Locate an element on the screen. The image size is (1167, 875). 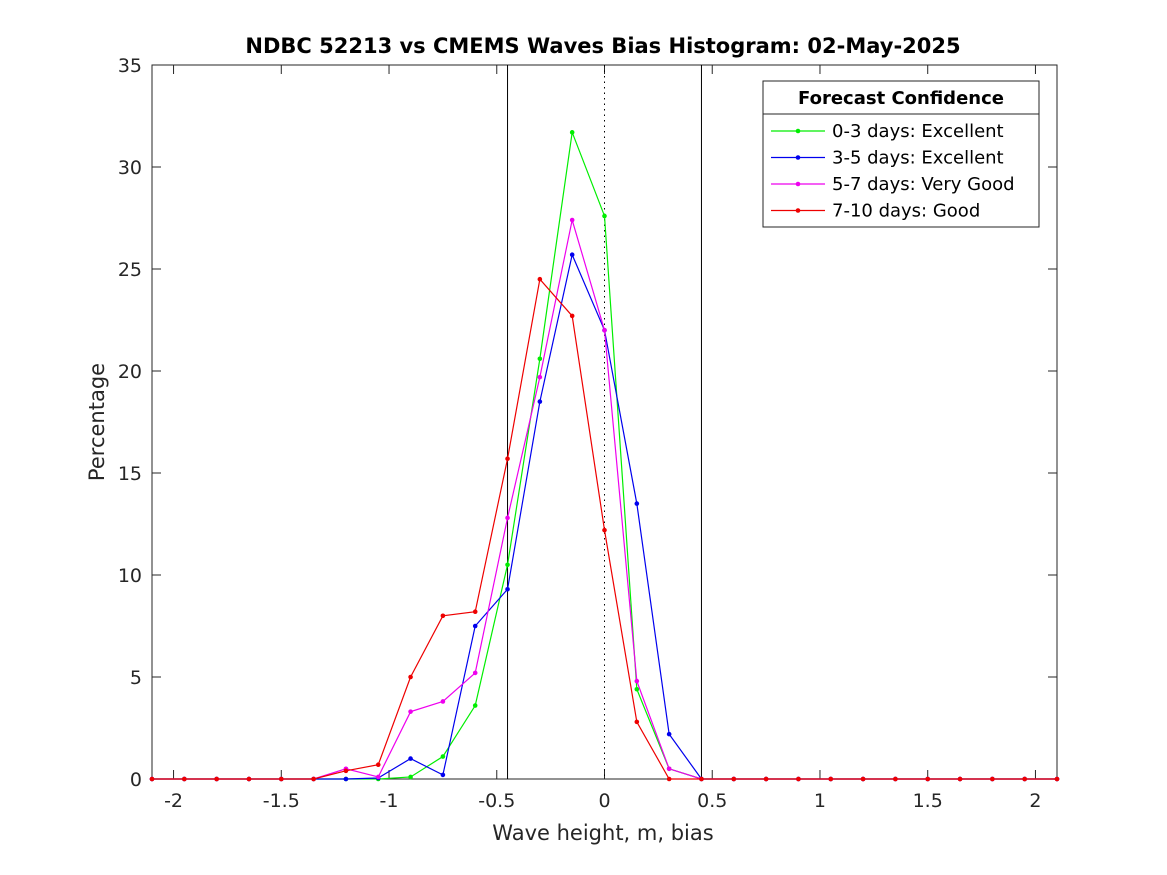
y-tick-label: 10 is located at coordinates (130, 576).